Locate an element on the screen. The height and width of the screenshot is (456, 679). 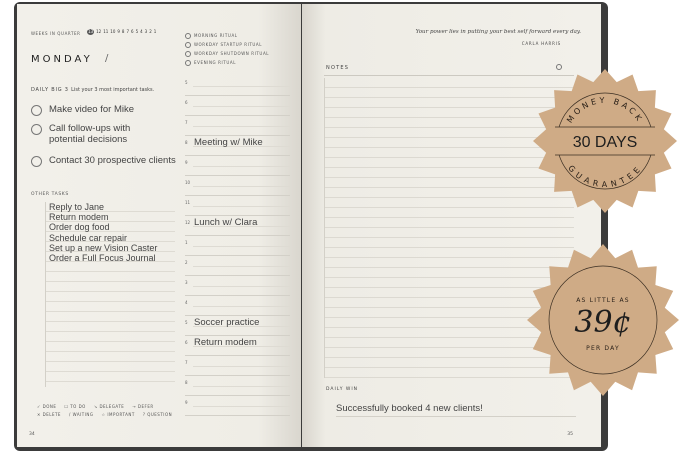
legend-item: ? QUESTION is located at coordinates (157, 414).